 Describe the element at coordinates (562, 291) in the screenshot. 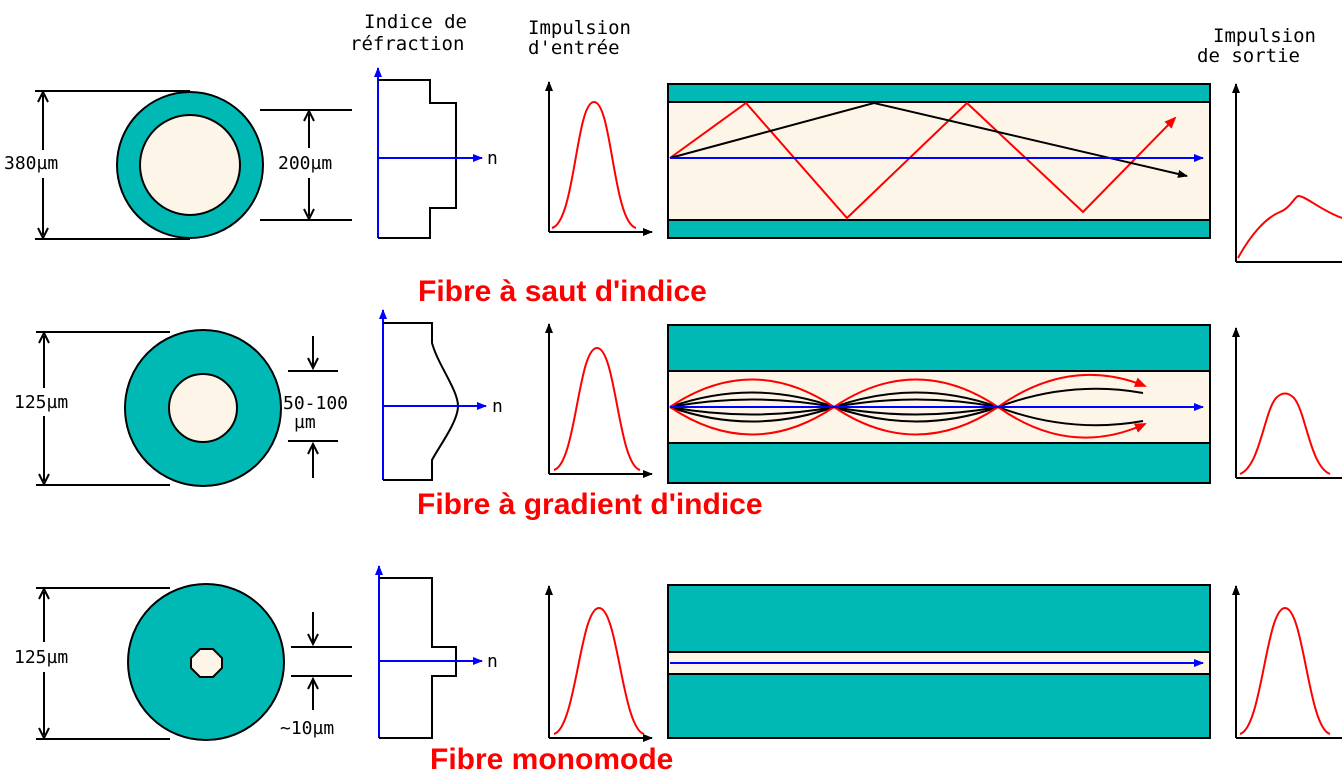

I see `row-title: Fibre à saut d'indice` at that location.